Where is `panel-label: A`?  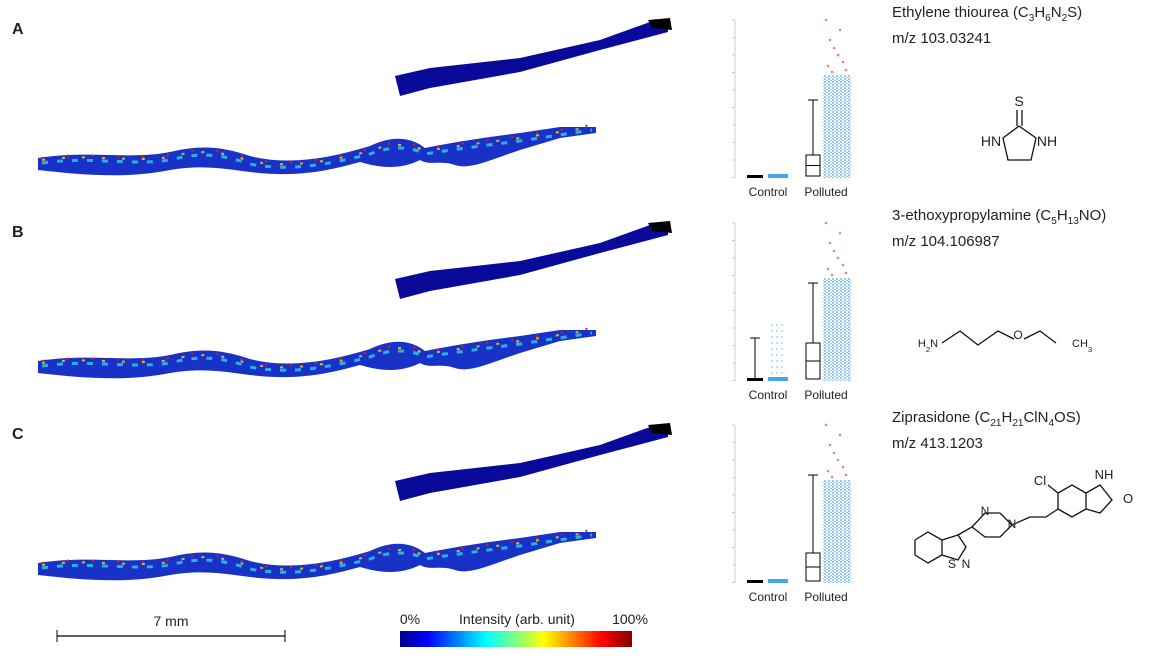
panel-label: A is located at coordinates (18, 29).